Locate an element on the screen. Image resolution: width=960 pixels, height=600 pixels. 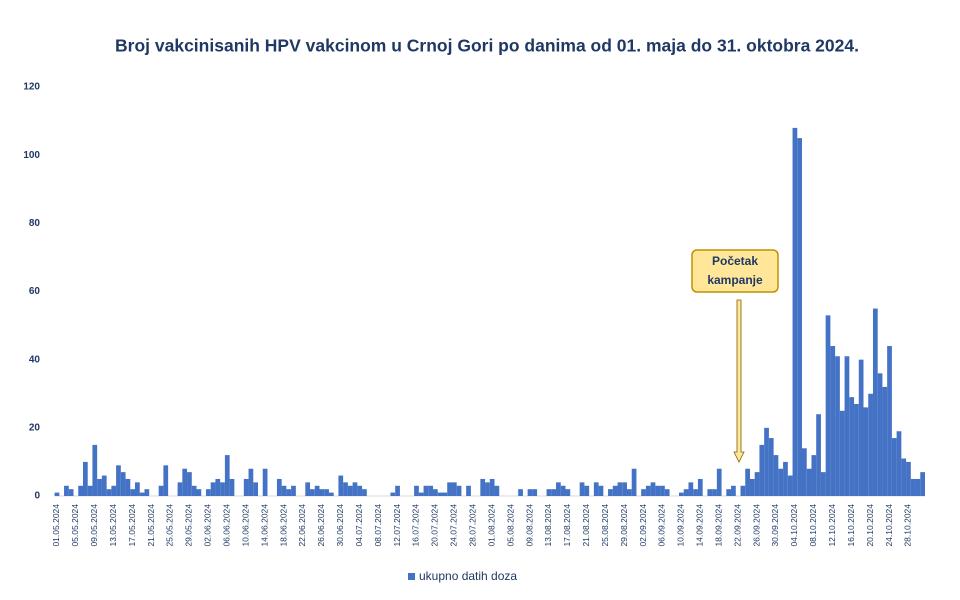
x-tick-label: 13.05.2024 is located at coordinates (113, 525).